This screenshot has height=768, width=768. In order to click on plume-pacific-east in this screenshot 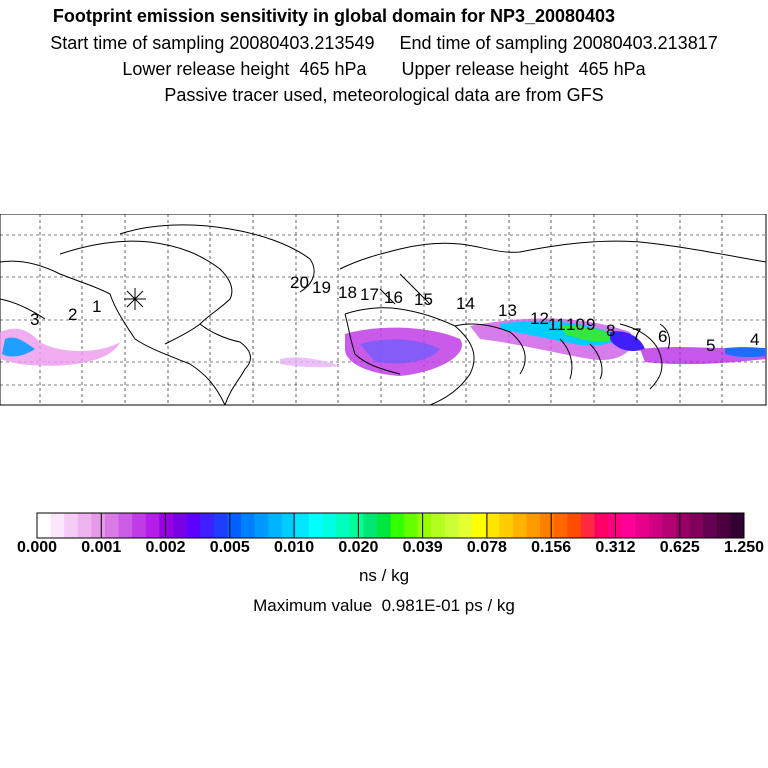, I will do `click(60, 347)`.